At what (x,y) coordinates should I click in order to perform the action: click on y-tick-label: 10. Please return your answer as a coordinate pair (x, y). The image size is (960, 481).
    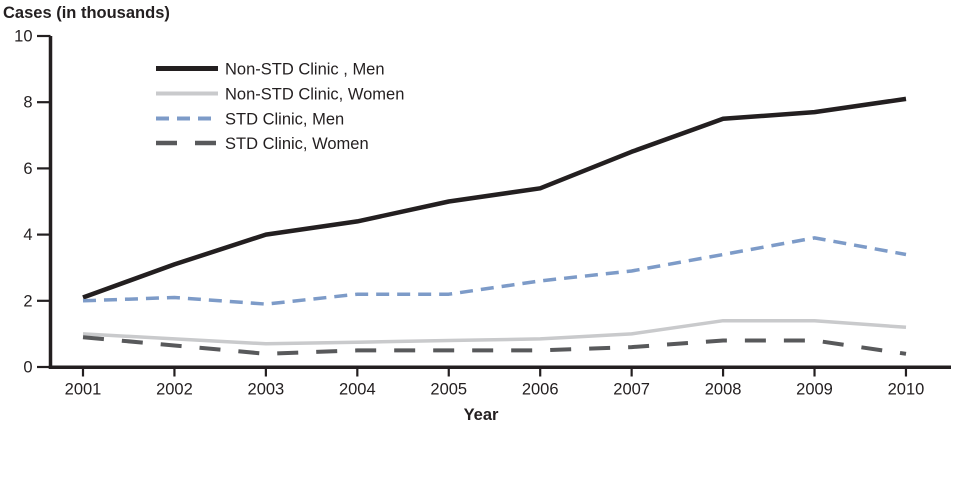
    Looking at the image, I should click on (23, 37).